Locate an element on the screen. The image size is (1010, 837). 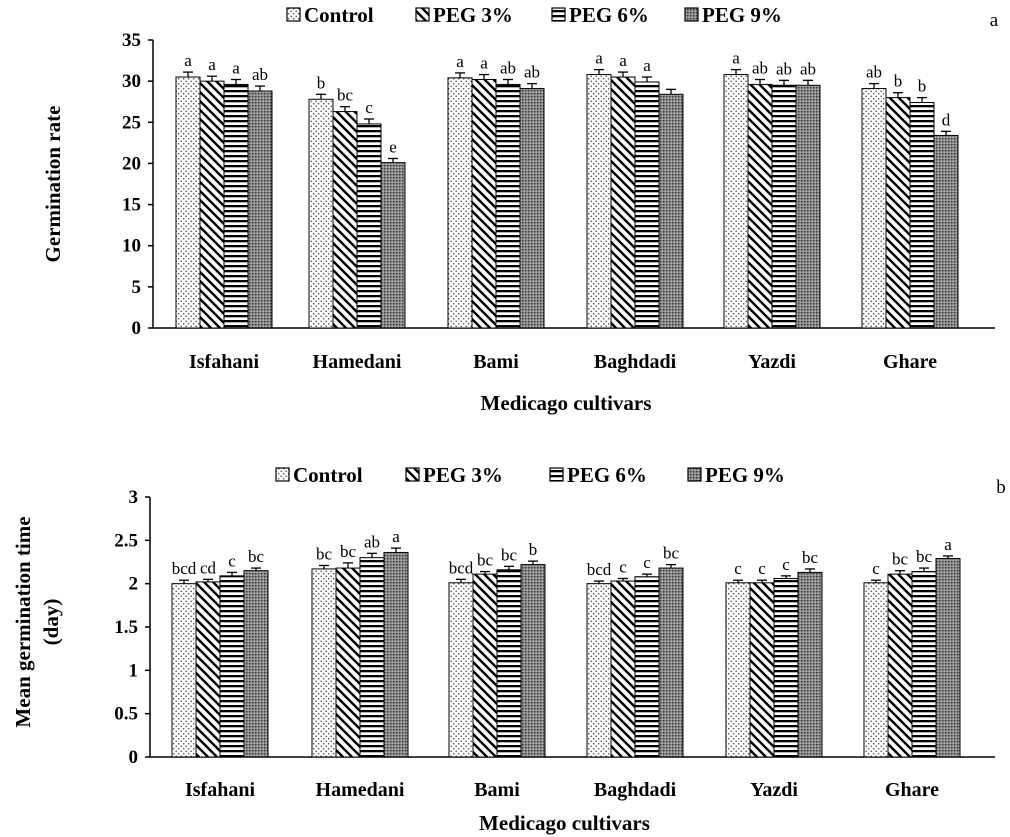
y-axis-title: Germination rate is located at coordinates (53, 184).